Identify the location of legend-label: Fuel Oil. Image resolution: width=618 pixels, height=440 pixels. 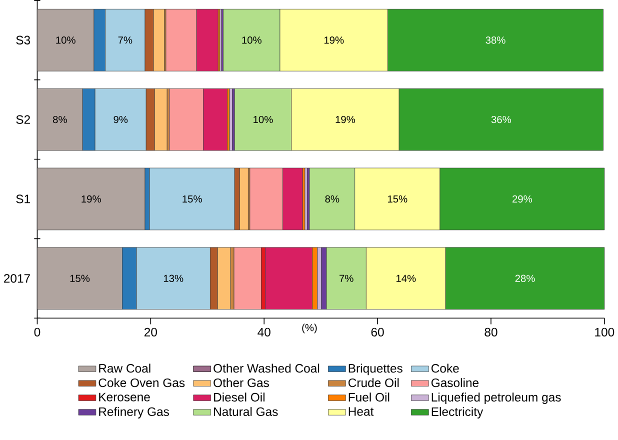
(369, 397).